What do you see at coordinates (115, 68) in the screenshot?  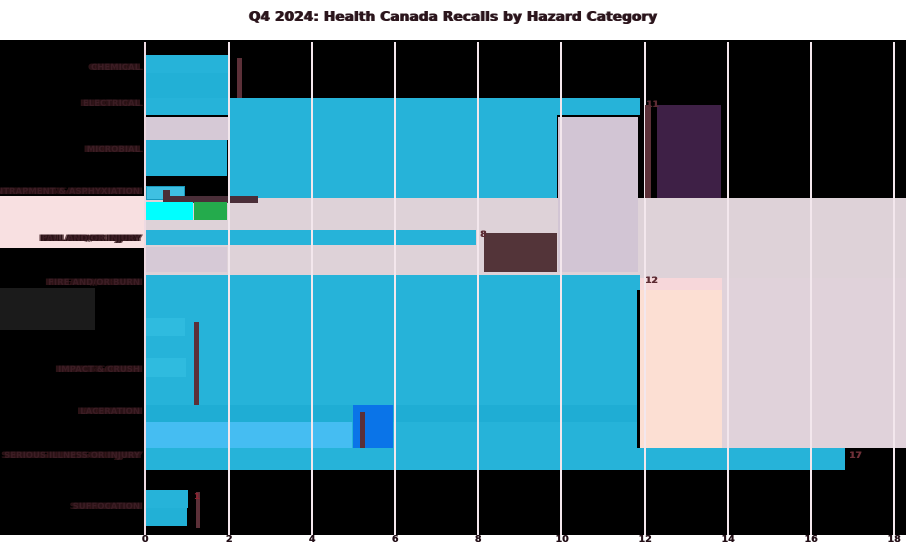 I see `ylabel-chemical: CHEMICAL` at bounding box center [115, 68].